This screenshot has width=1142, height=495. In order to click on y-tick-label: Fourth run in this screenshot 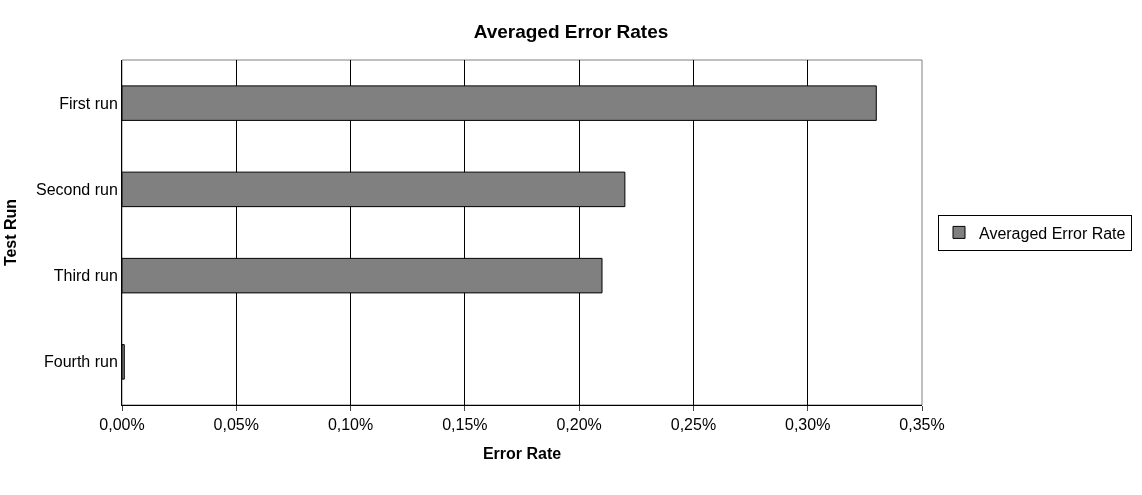, I will do `click(80, 362)`.